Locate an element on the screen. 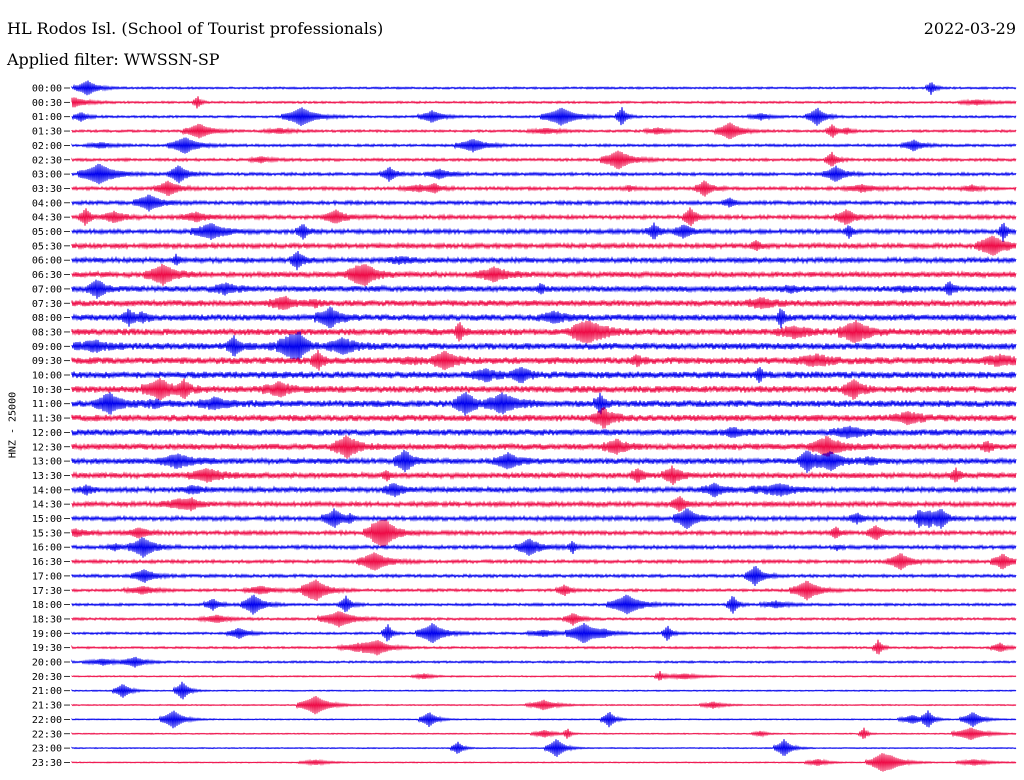 This screenshot has height=780, width=1024. time-tick-label: 18:30 is located at coordinates (47, 619).